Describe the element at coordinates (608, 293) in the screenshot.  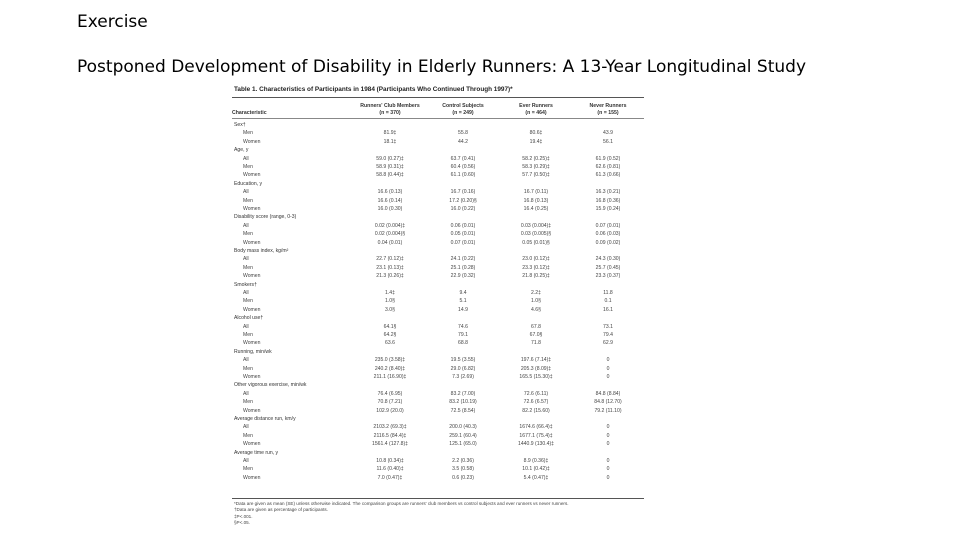
I see `table-cell: 11.8` at that location.